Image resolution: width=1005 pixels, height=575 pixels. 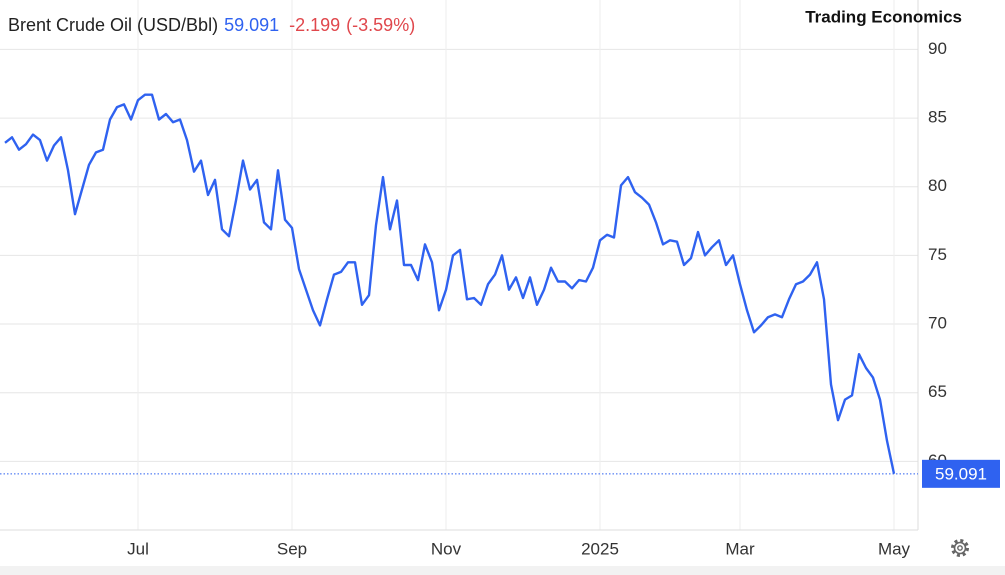 What do you see at coordinates (314, 25) in the screenshot?
I see `change: -2.199` at bounding box center [314, 25].